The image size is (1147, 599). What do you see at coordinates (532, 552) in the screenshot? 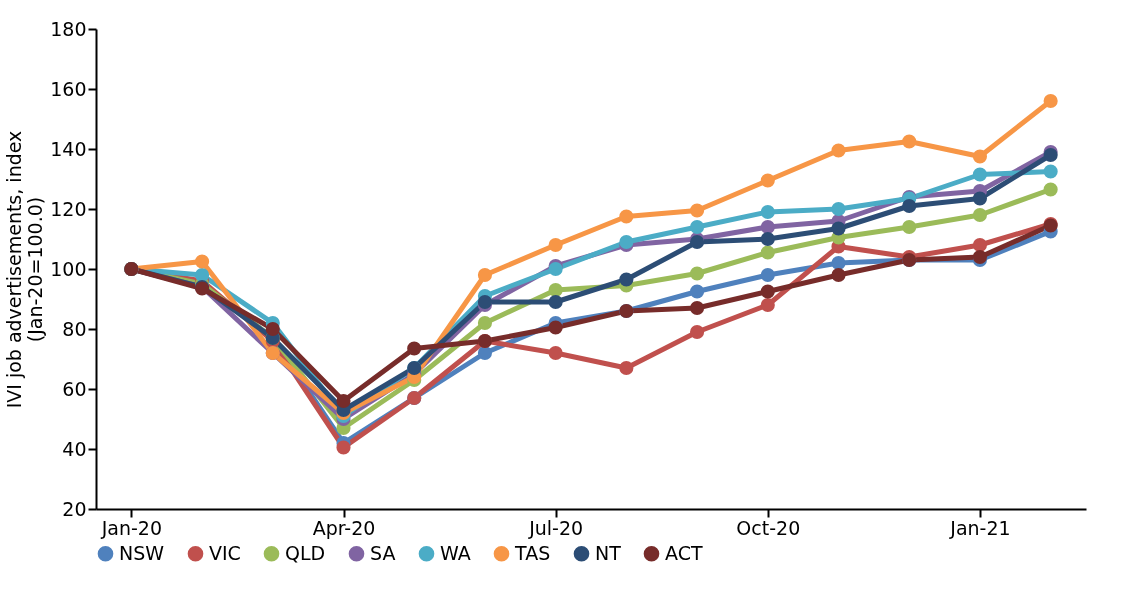
I see `legend-label: TAS` at bounding box center [532, 552].